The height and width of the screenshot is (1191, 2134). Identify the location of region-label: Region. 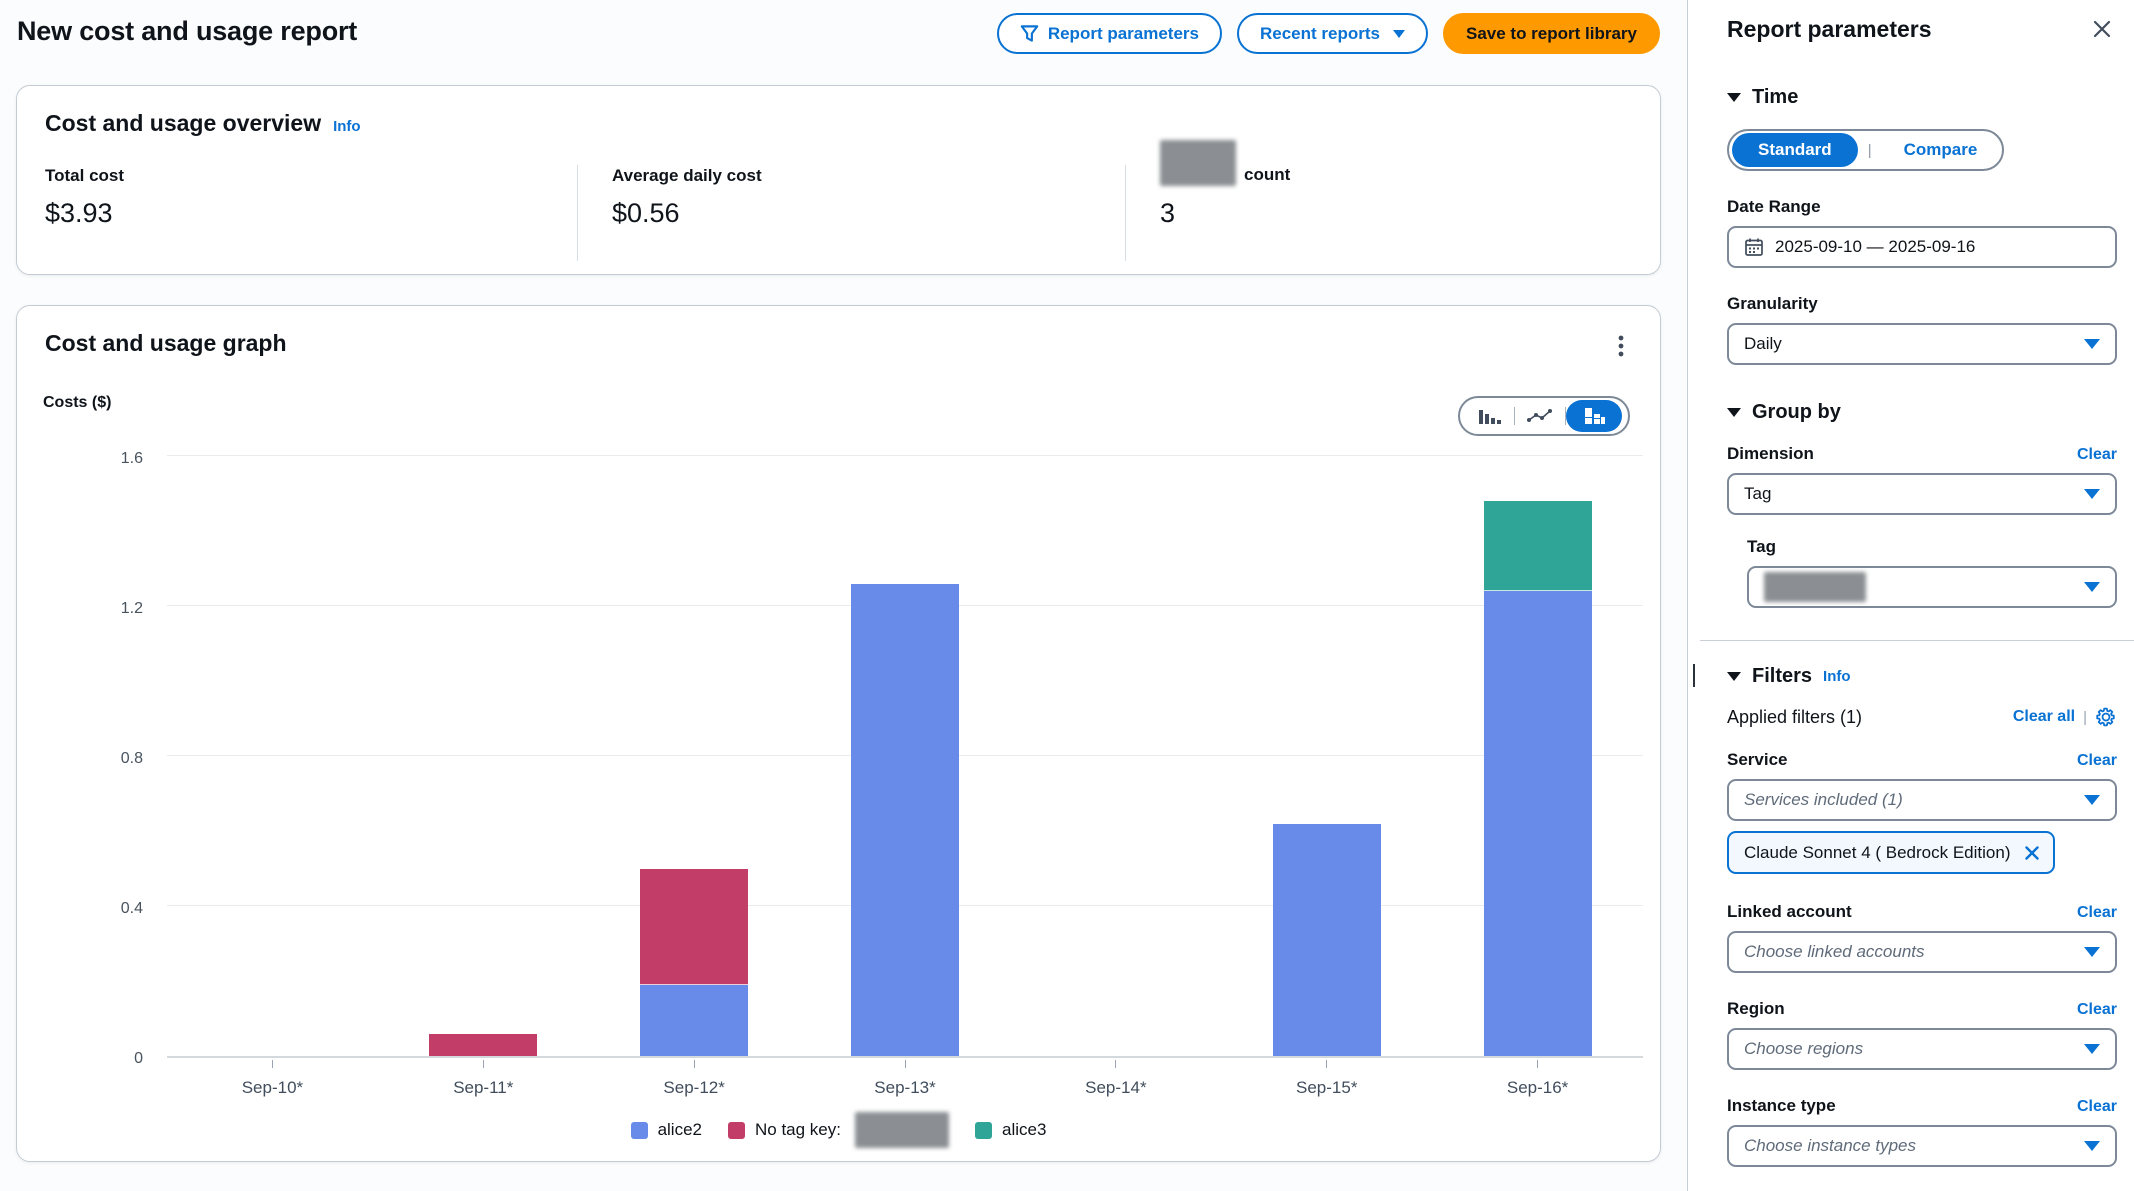
(1756, 1008).